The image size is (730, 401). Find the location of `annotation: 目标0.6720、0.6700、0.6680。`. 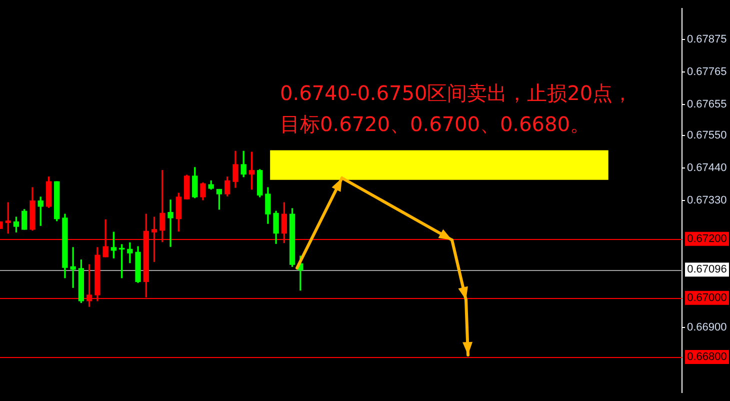

annotation: 目标0.6720、0.6700、0.6680。 is located at coordinates (435, 124).